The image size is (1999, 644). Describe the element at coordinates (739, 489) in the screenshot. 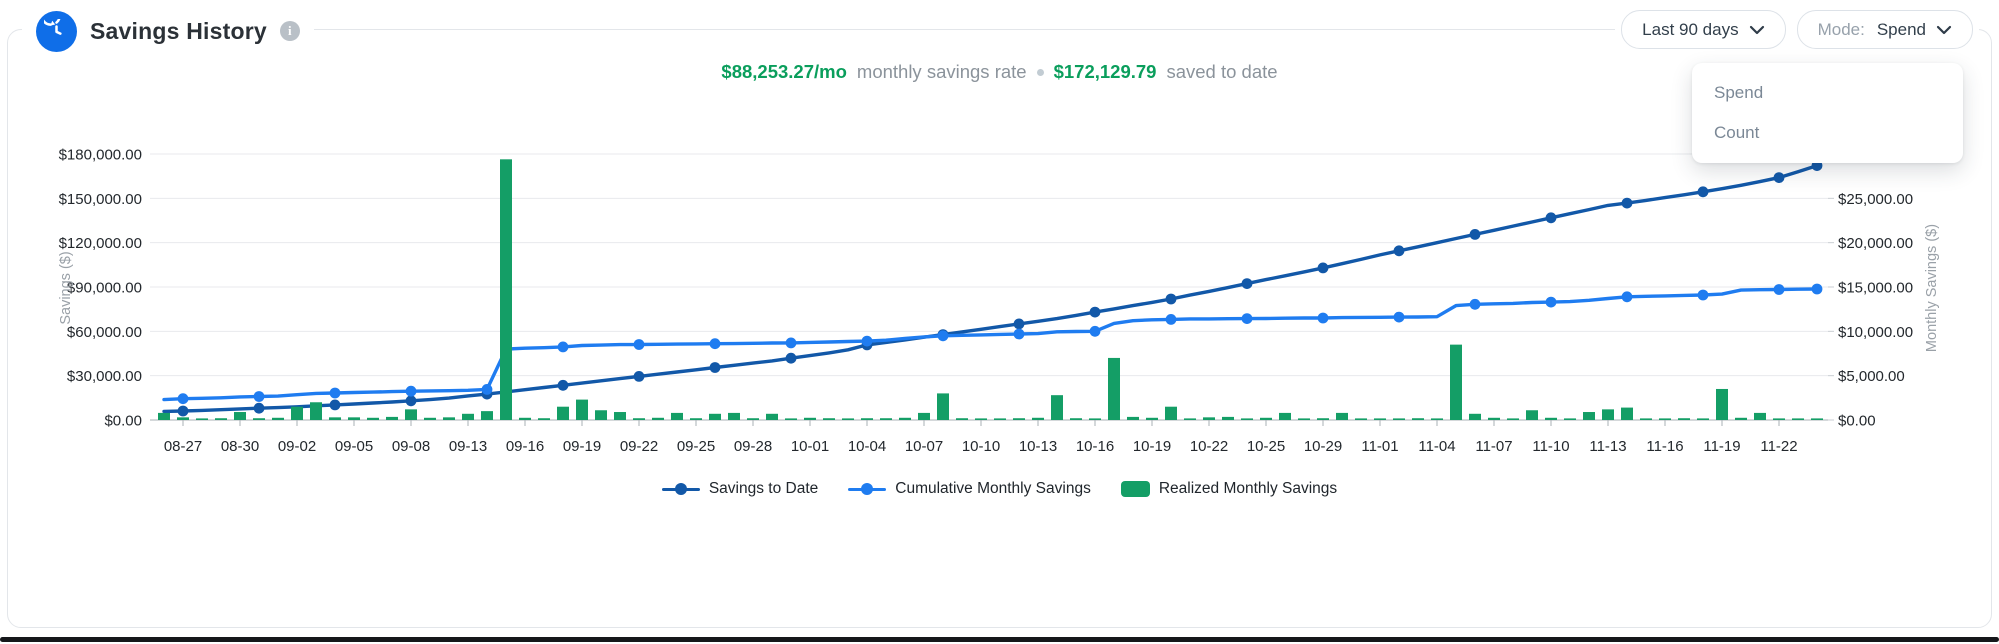

I see `legend-item-savings-to-date: Savings to Date` at that location.